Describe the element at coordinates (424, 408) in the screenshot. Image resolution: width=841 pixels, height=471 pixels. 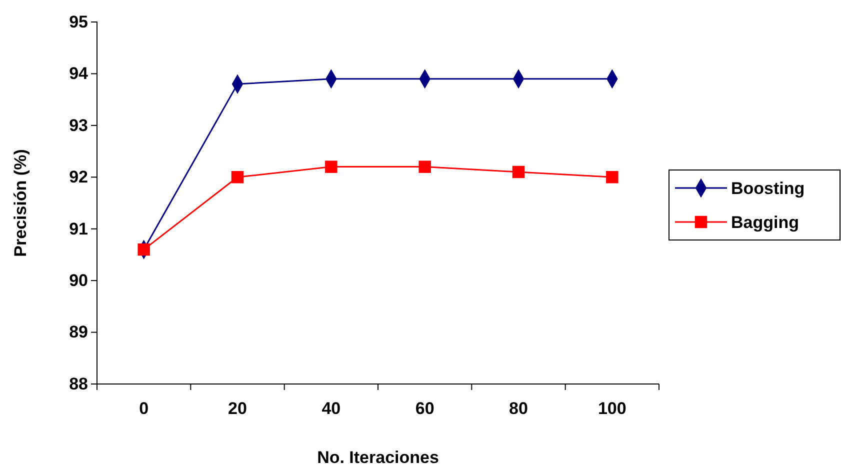
I see `x-tick-label: 60` at that location.